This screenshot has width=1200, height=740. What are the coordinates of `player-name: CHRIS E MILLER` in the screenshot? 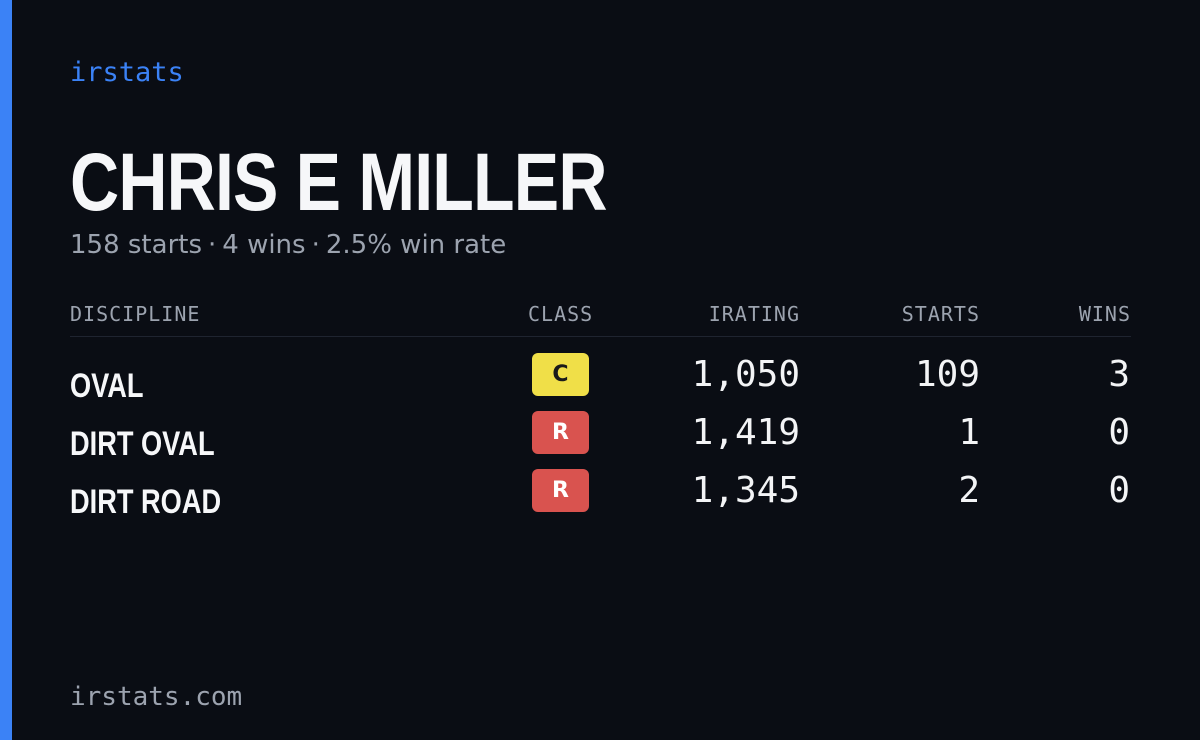 It's located at (338, 182).